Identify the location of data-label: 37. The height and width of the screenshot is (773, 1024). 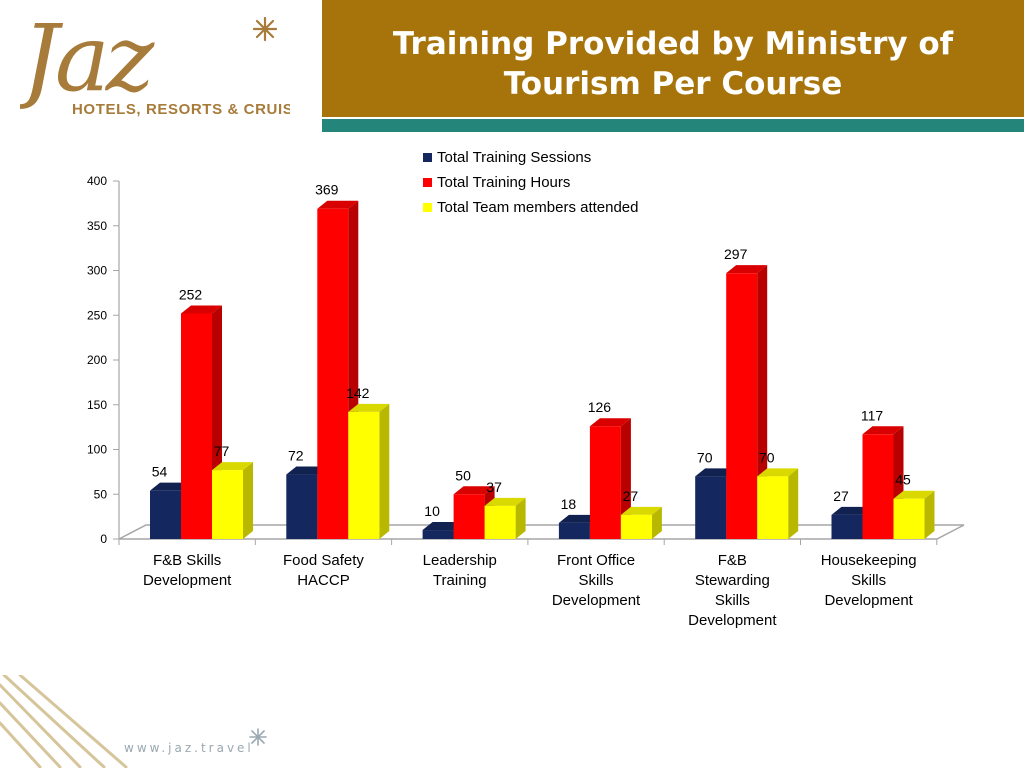
(494, 487).